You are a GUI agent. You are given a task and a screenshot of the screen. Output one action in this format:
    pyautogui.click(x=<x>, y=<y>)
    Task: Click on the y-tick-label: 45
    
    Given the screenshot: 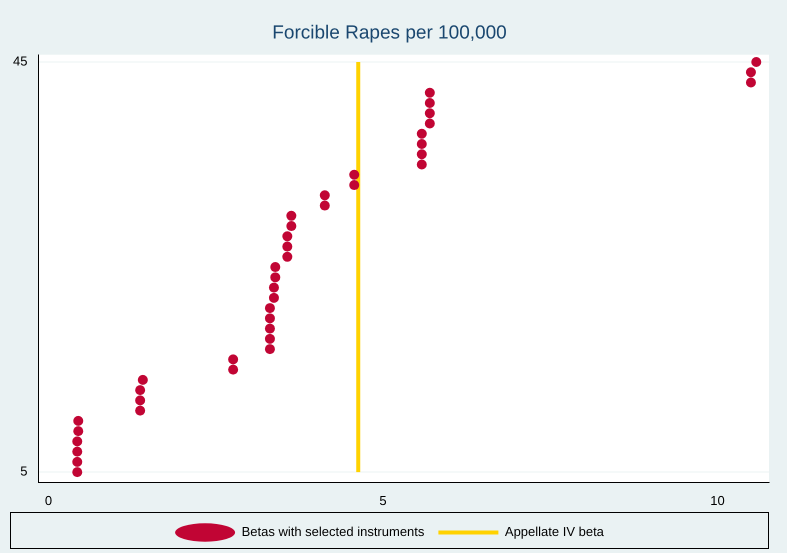 What is the action you would take?
    pyautogui.click(x=20, y=61)
    